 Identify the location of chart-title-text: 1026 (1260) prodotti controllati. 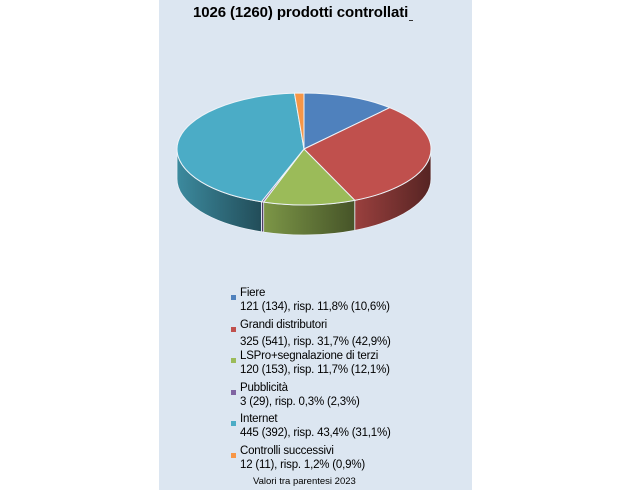
(301, 12).